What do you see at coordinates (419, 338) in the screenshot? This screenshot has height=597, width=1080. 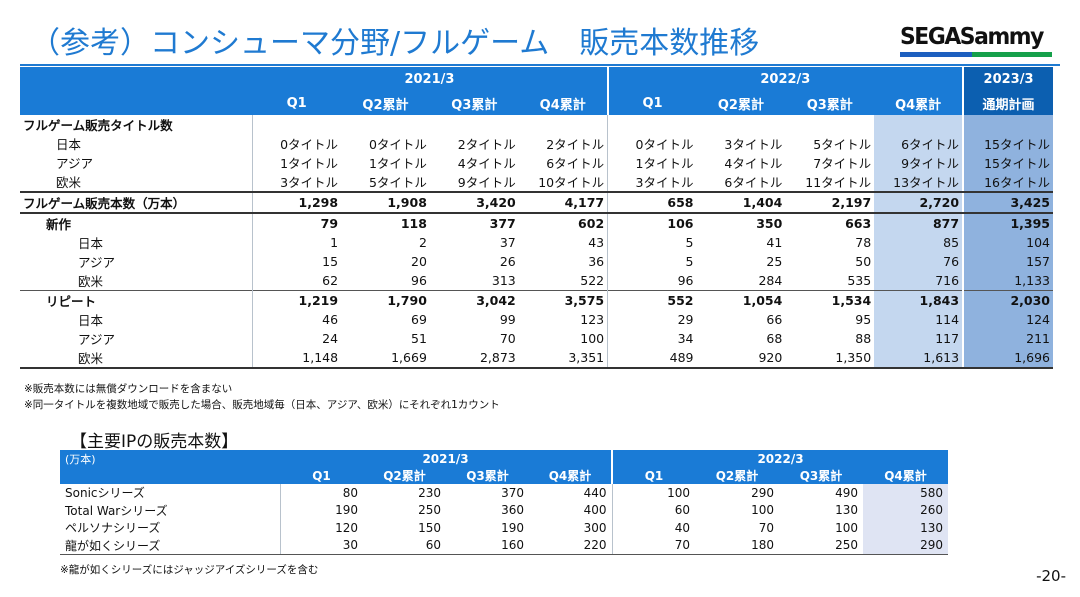 I see `table-cell: 51` at bounding box center [419, 338].